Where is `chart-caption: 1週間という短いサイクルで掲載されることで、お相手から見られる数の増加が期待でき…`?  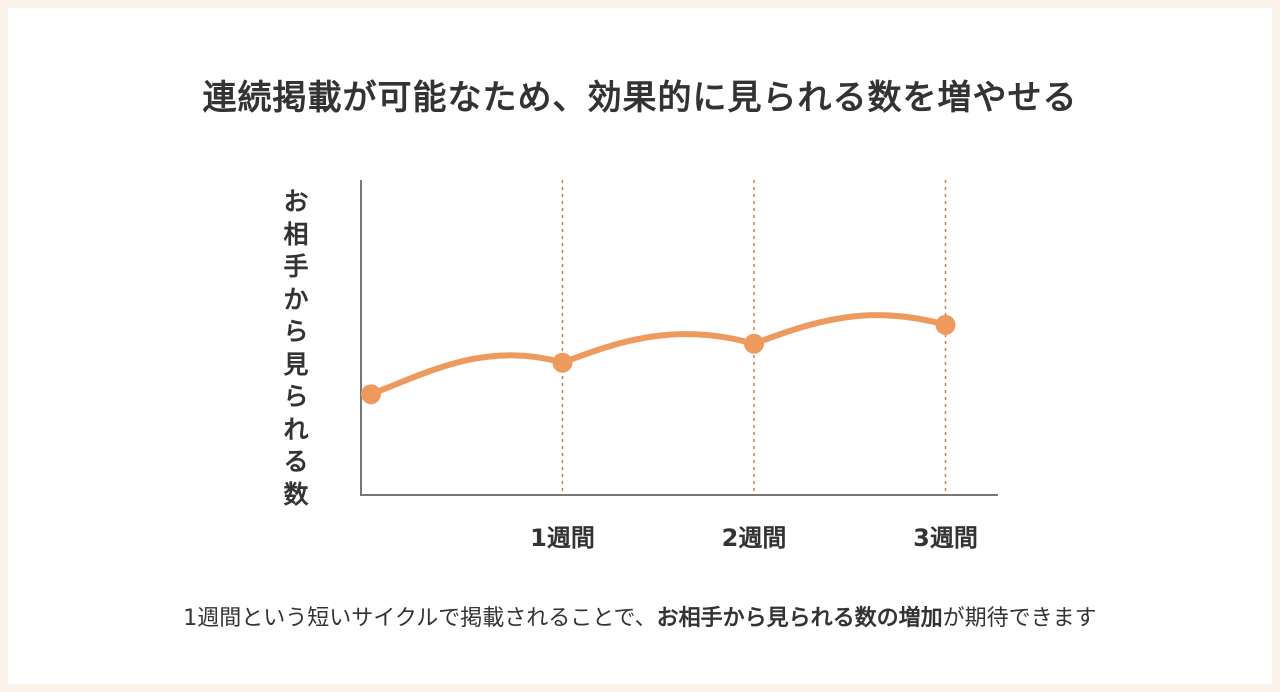 chart-caption: 1週間という短いサイクルで掲載されることで、お相手から見られる数の増加が期待でき… is located at coordinates (640, 616).